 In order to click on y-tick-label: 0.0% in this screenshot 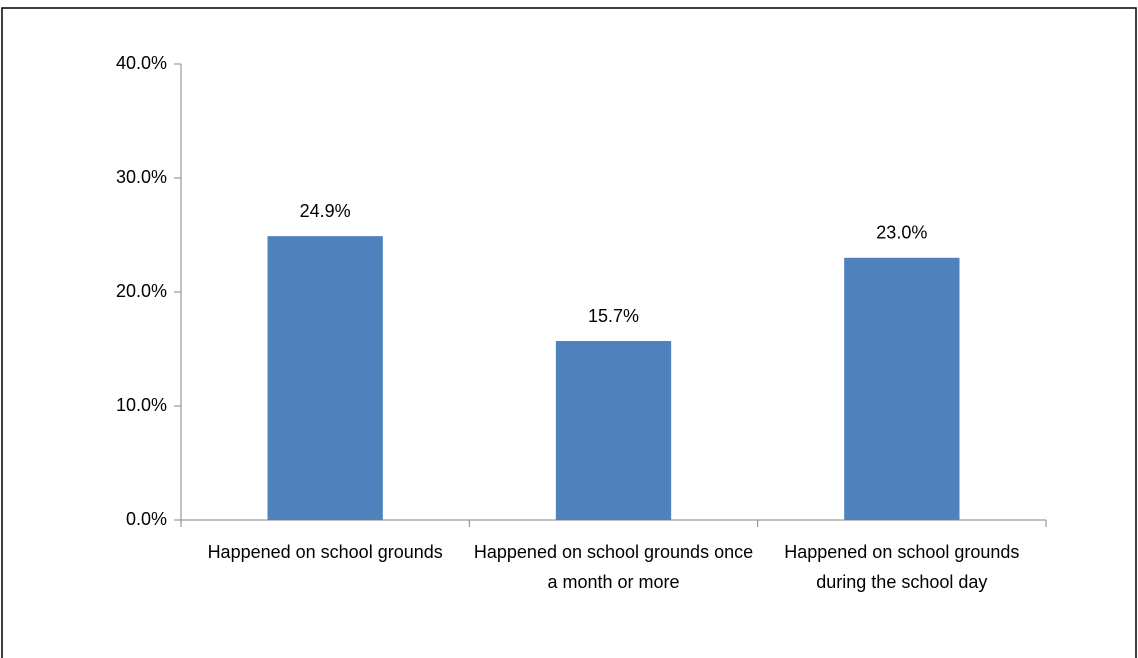, I will do `click(146, 519)`.